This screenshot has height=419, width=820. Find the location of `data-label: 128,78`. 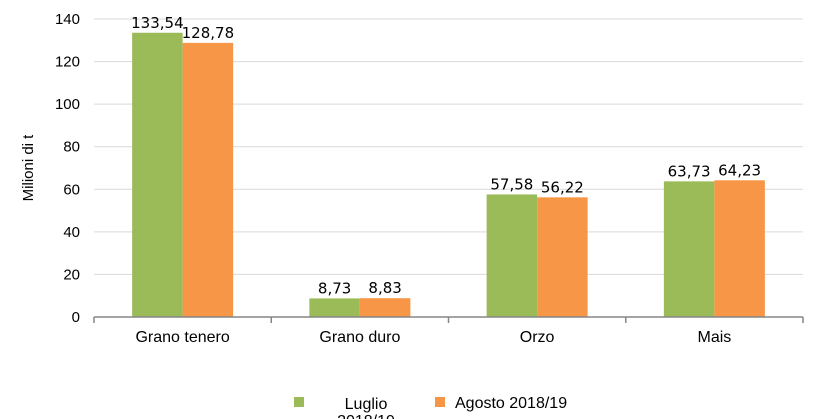

data-label: 128,78 is located at coordinates (208, 33).